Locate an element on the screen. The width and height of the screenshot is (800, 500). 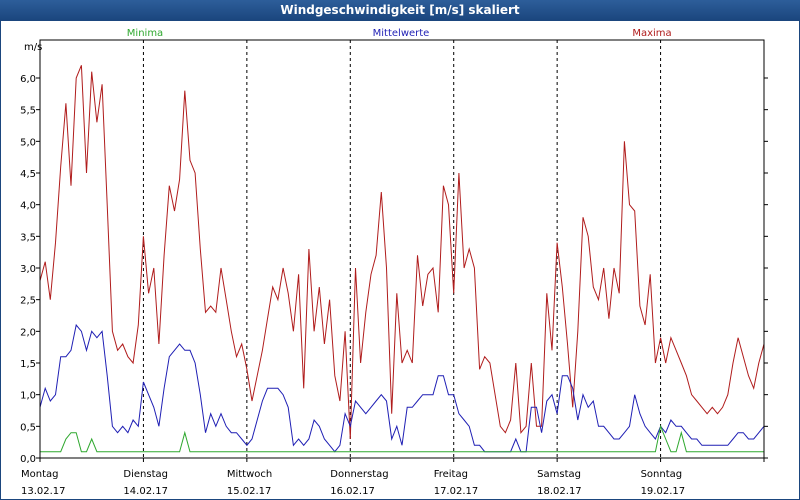
day-name-label: Freitag is located at coordinates (451, 474).